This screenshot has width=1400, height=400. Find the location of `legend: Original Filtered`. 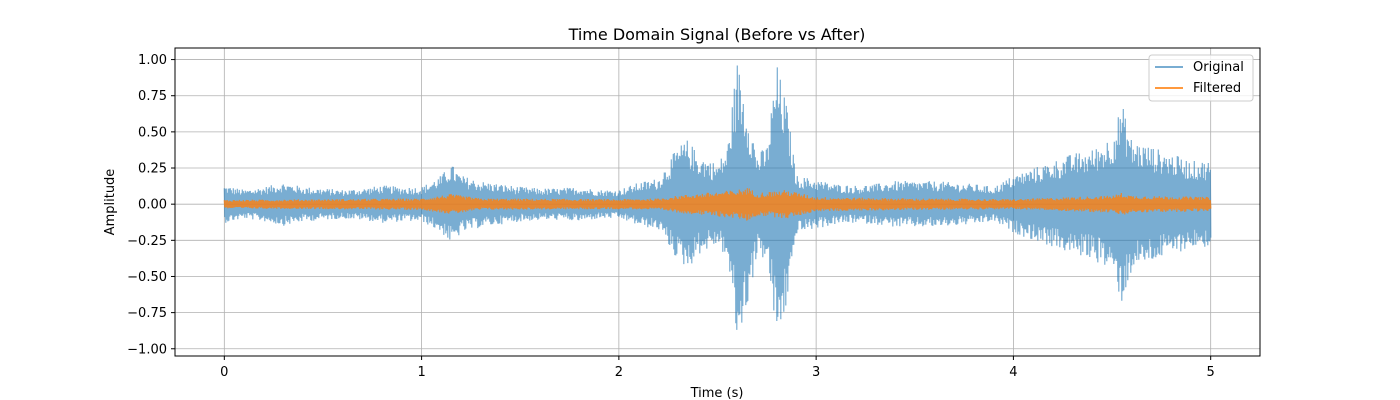

legend: Original Filtered is located at coordinates (1201, 78).